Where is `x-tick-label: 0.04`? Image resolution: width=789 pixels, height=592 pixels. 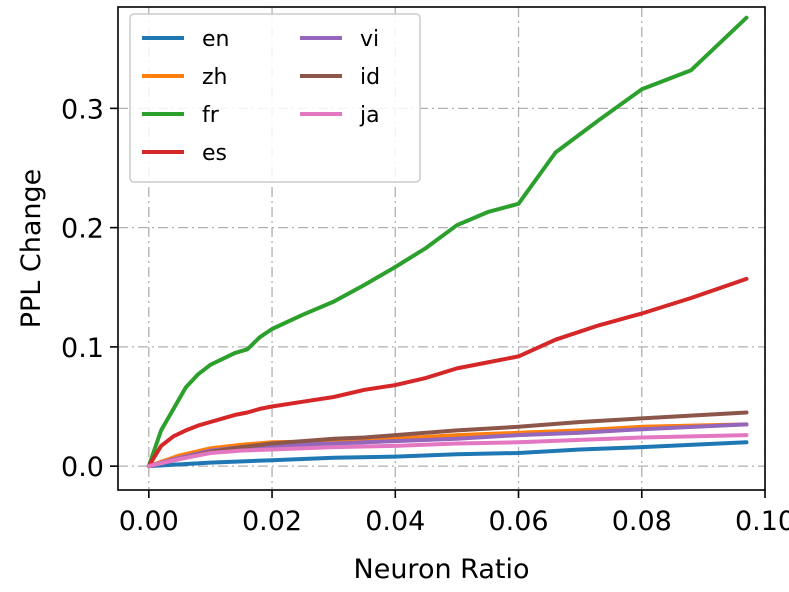
x-tick-label: 0.04 is located at coordinates (395, 521).